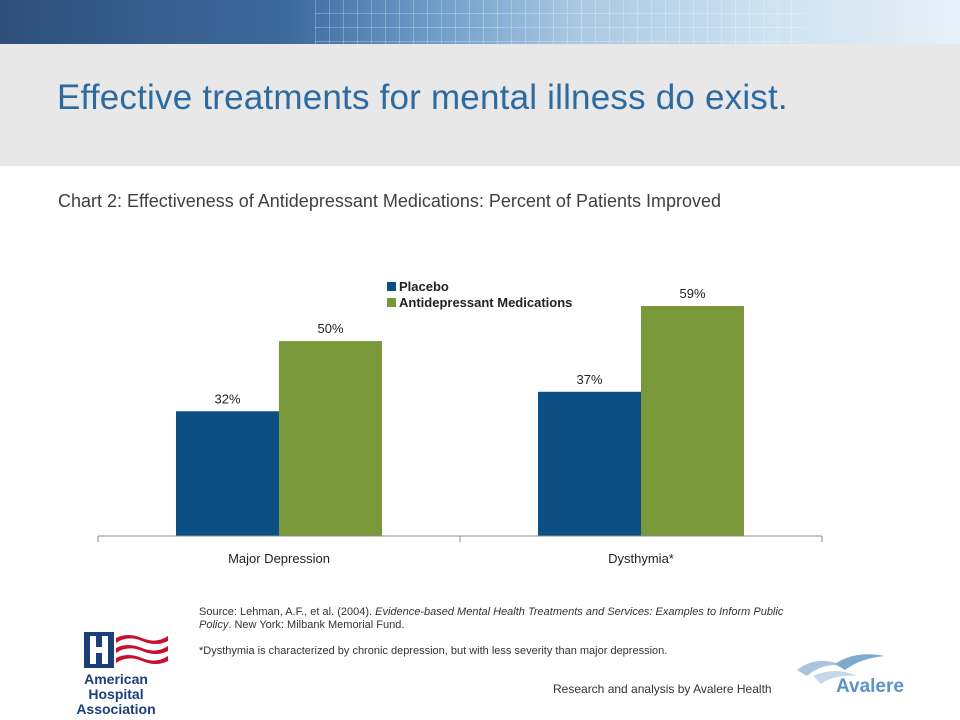 Image resolution: width=960 pixels, height=720 pixels. I want to click on banner-pattern, so click(560, 22).